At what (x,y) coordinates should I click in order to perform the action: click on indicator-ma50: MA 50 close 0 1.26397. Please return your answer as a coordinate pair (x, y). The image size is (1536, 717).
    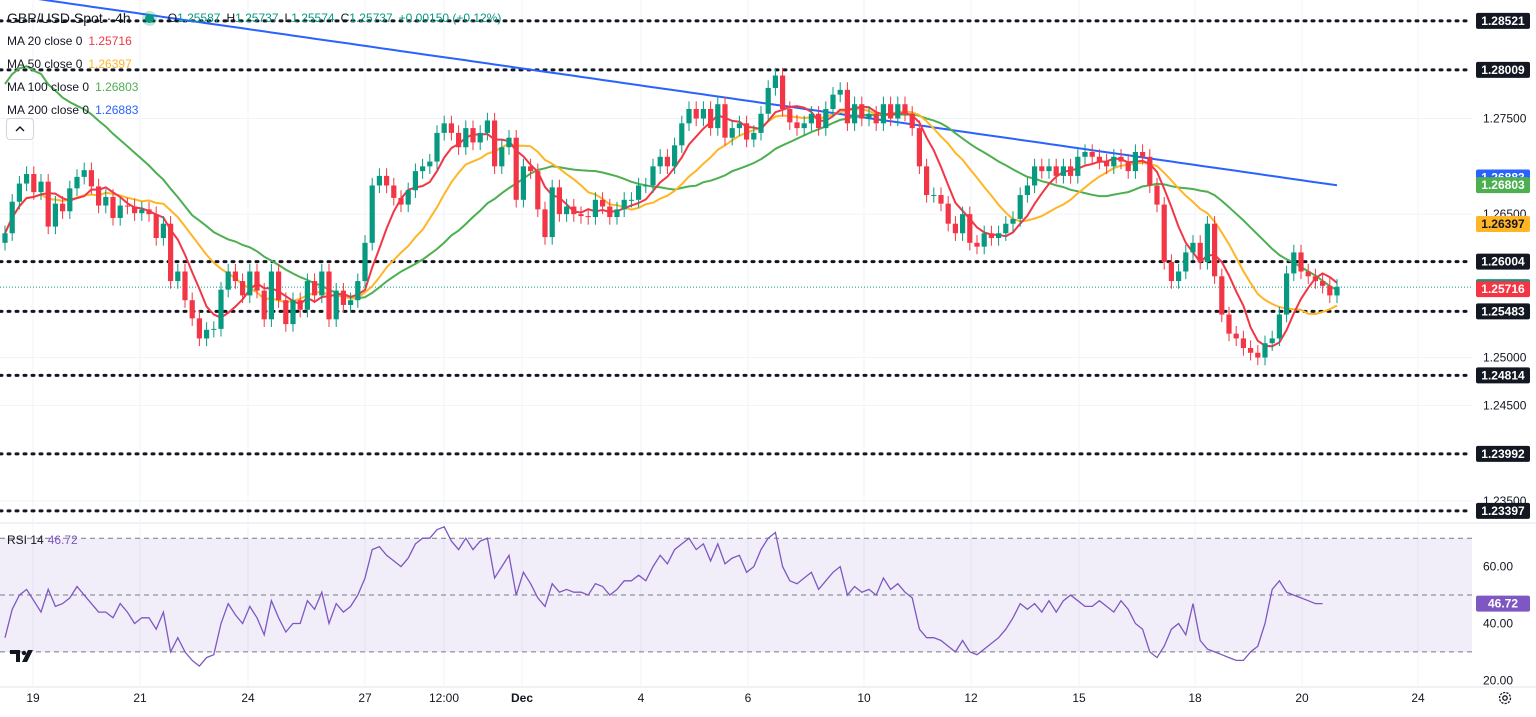
    Looking at the image, I should click on (257, 64).